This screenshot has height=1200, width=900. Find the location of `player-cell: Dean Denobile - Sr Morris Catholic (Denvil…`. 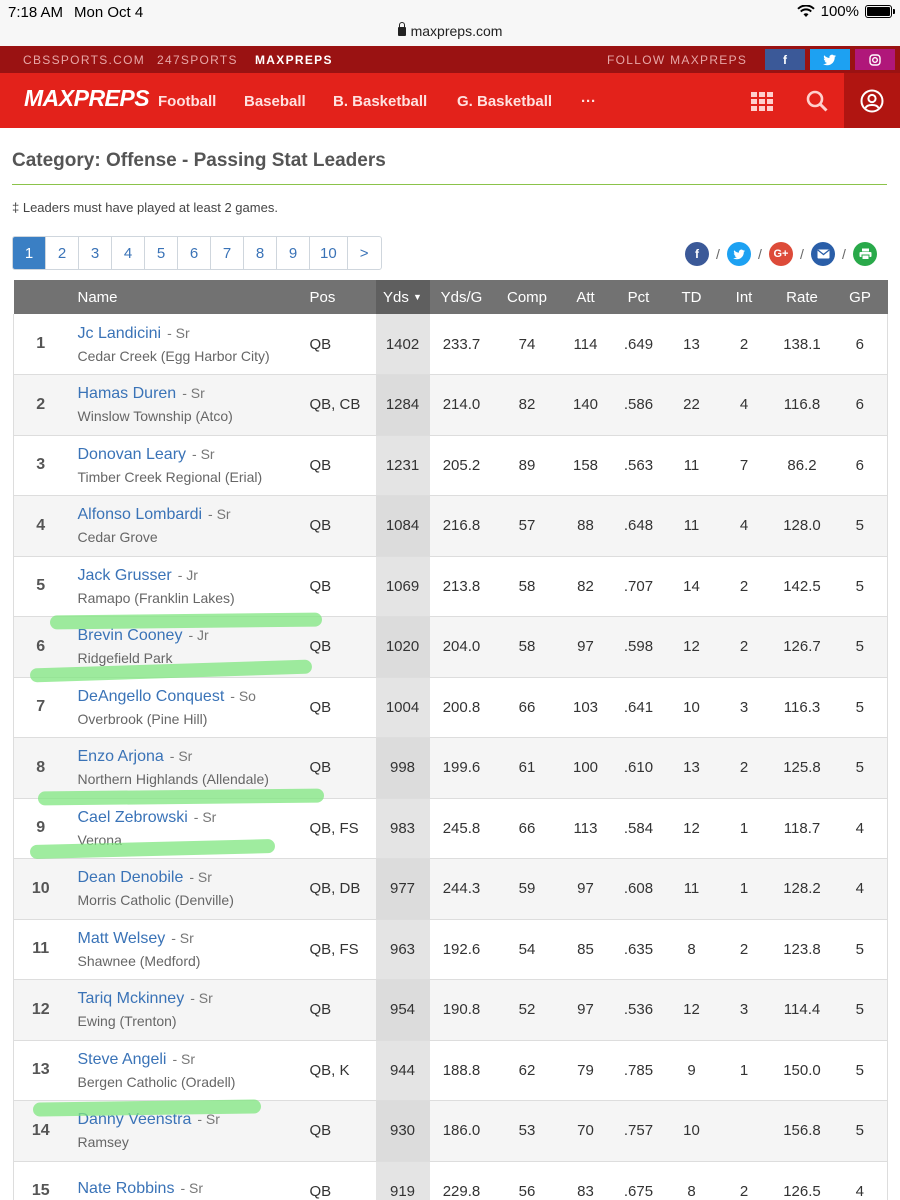

player-cell: Dean Denobile - Sr Morris Catholic (Denvil… is located at coordinates (183, 889).